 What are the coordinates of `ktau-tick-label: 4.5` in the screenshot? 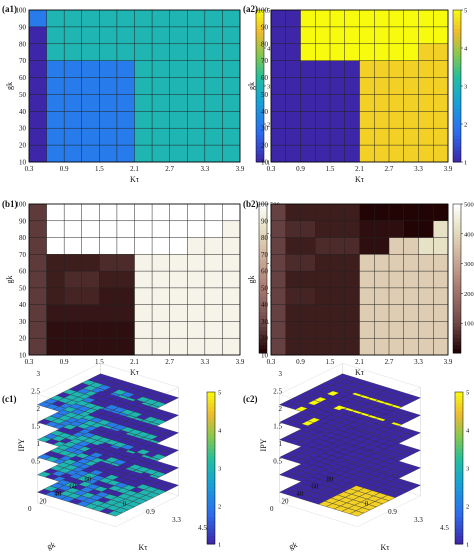 It's located at (202, 528).